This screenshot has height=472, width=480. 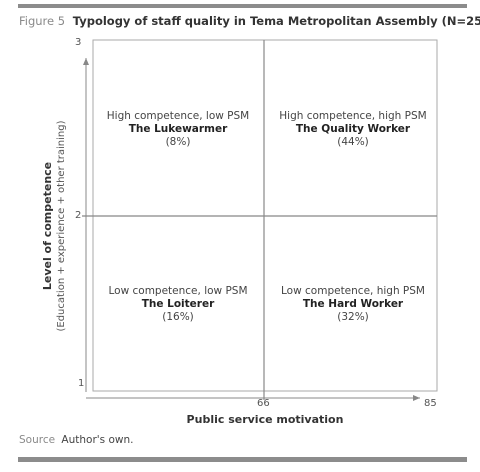 I want to click on quadrant-description: High competence, high PSM, so click(x=353, y=116).